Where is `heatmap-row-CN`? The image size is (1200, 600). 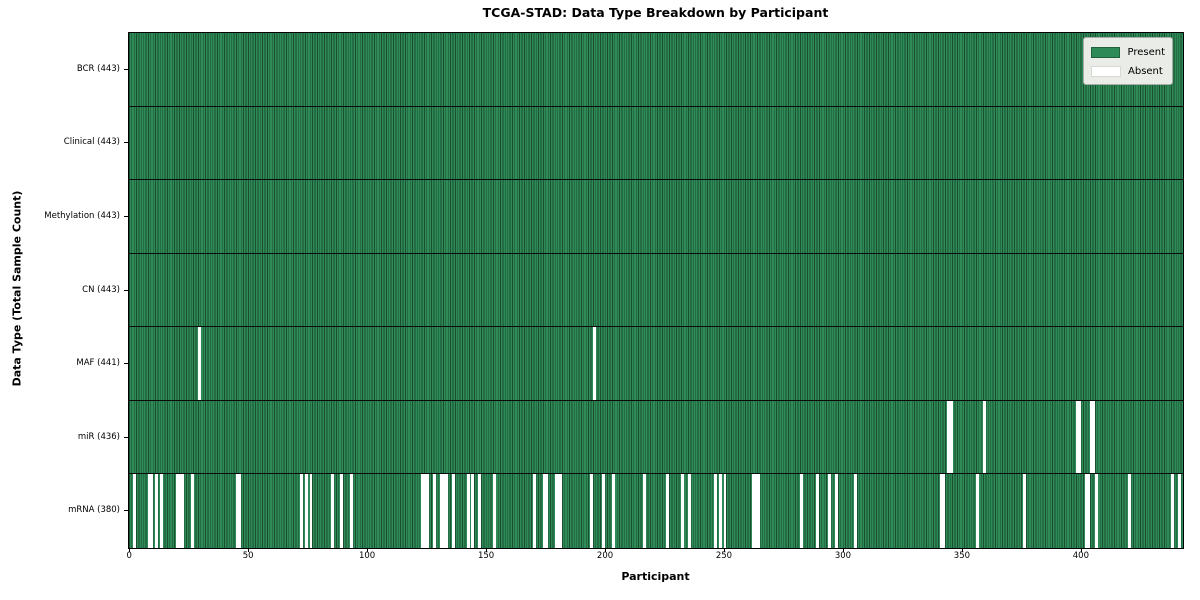 heatmap-row-CN is located at coordinates (656, 290).